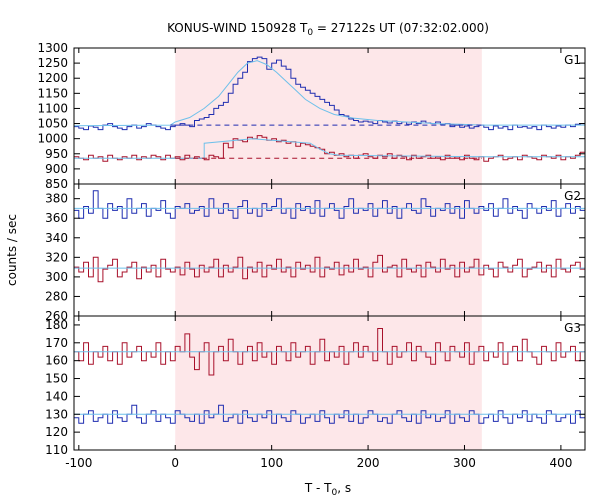  What do you see at coordinates (572, 196) in the screenshot?
I see `g2-panel-label: G2` at bounding box center [572, 196].